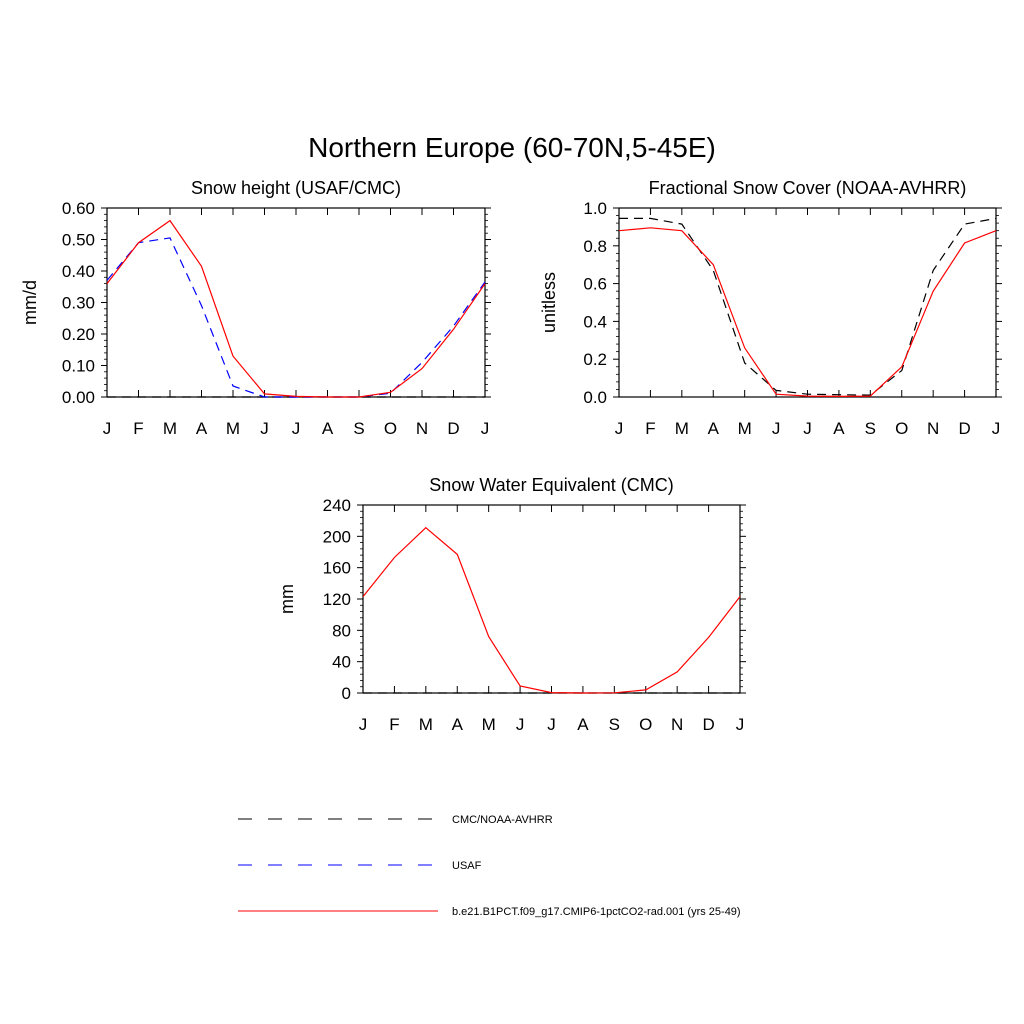 This screenshot has width=1024, height=1024. I want to click on y-tick-label: 0.50, so click(78, 240).